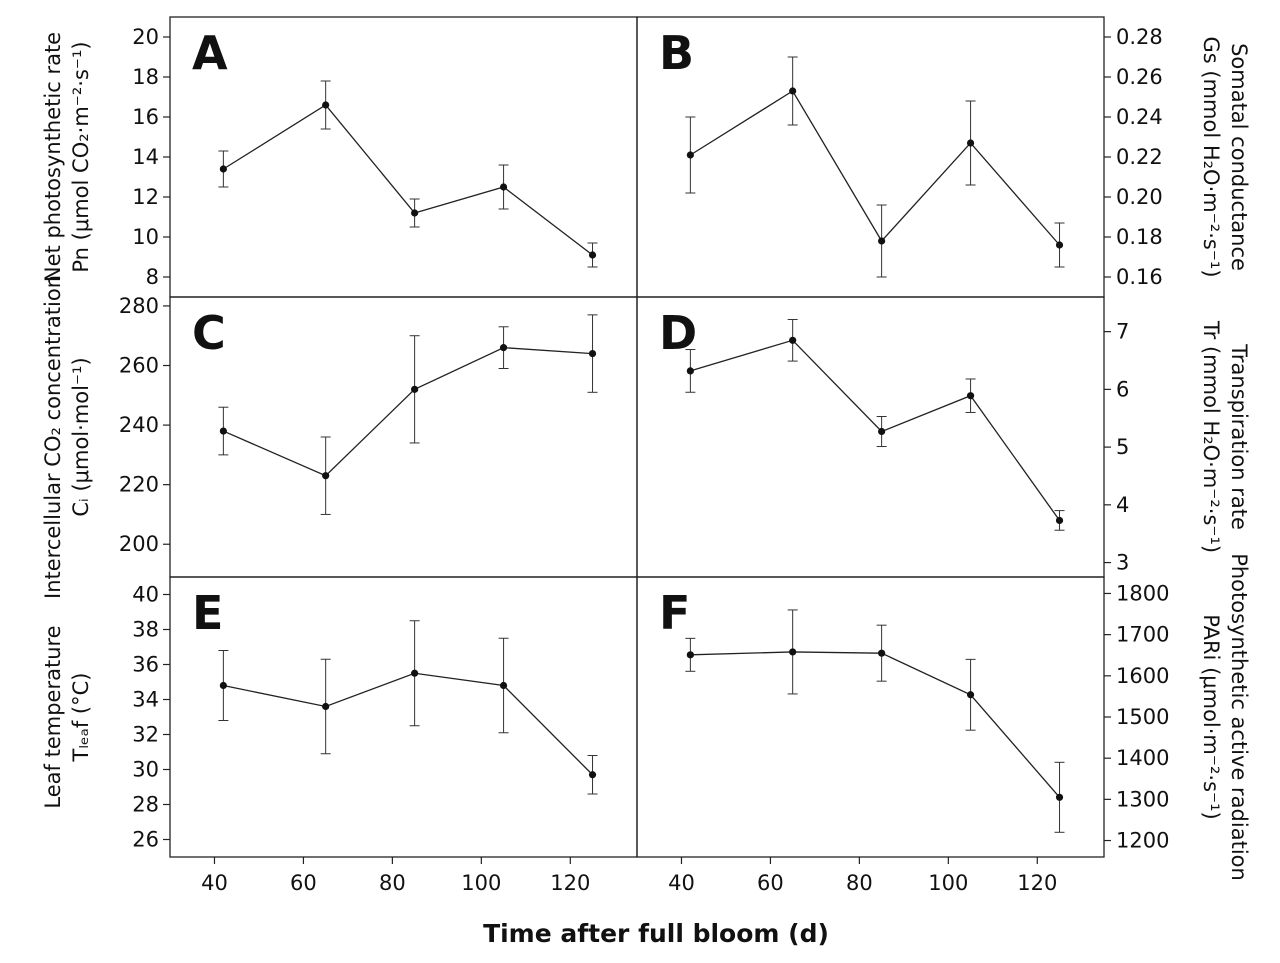 Image resolution: width=1280 pixels, height=963 pixels. Describe the element at coordinates (1139, 77) in the screenshot. I see `y-tick-label-b-5: 0.26` at that location.